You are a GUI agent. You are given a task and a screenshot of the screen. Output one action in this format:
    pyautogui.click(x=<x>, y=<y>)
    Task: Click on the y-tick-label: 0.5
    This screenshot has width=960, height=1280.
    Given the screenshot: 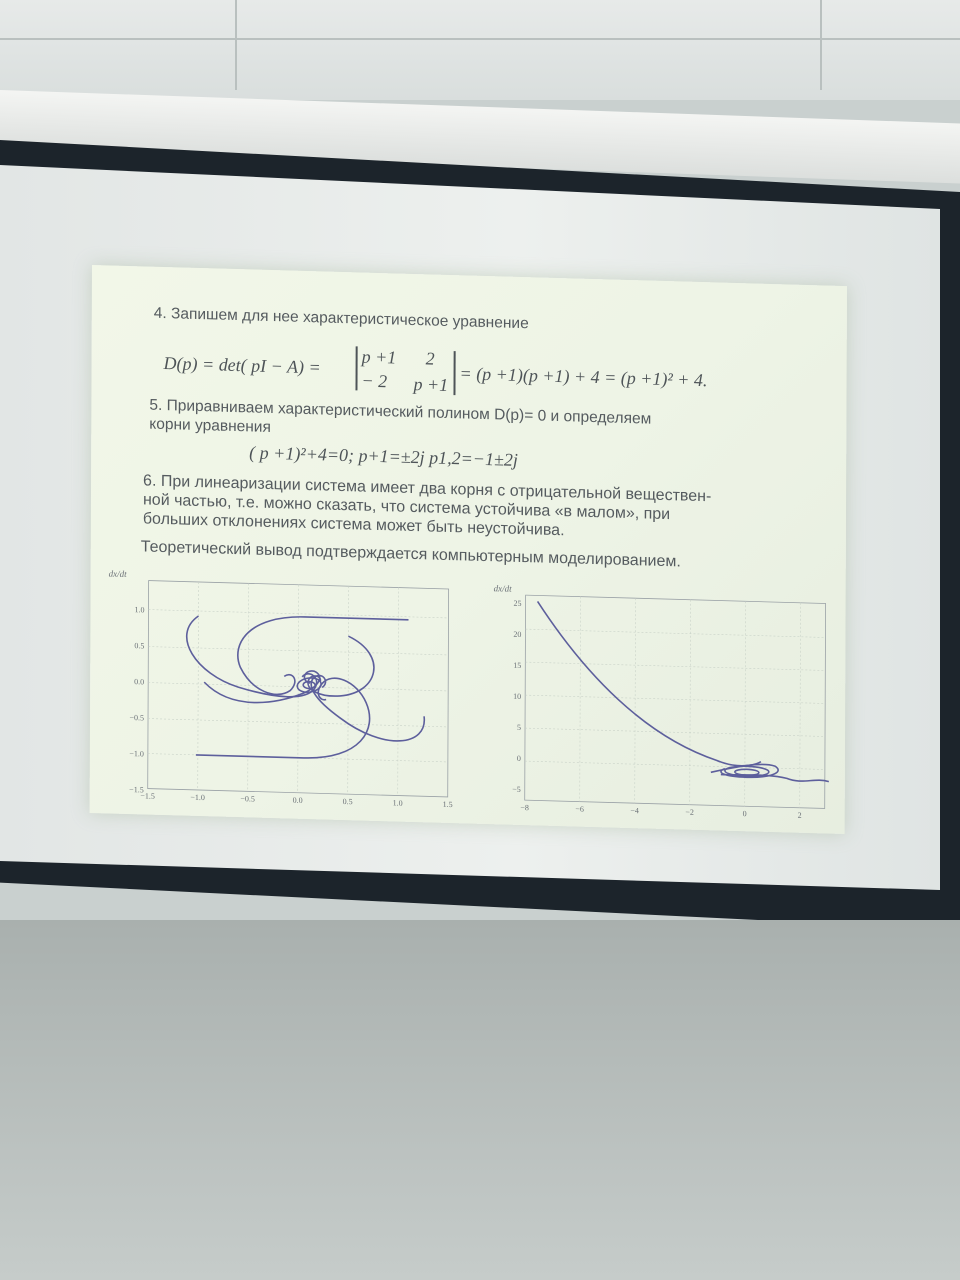 What is the action you would take?
    pyautogui.click(x=139, y=645)
    